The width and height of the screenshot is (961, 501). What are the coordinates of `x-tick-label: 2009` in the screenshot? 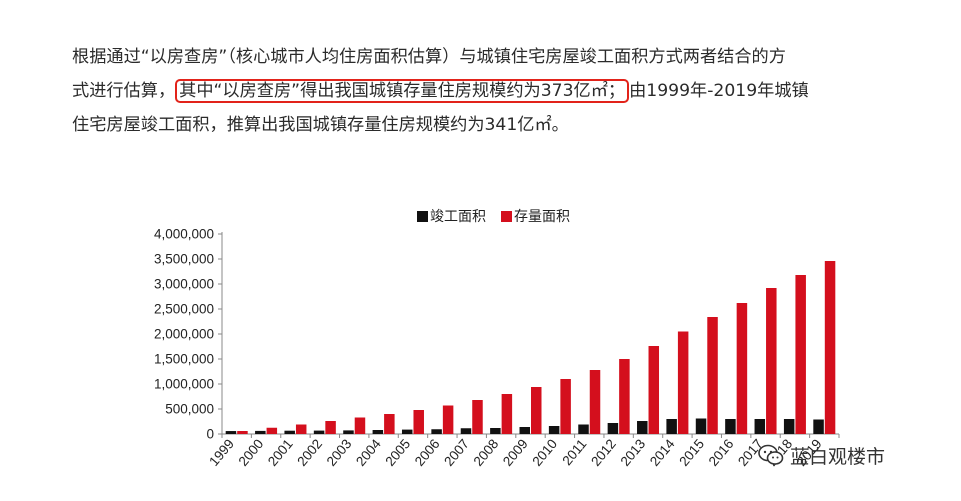 It's located at (515, 452).